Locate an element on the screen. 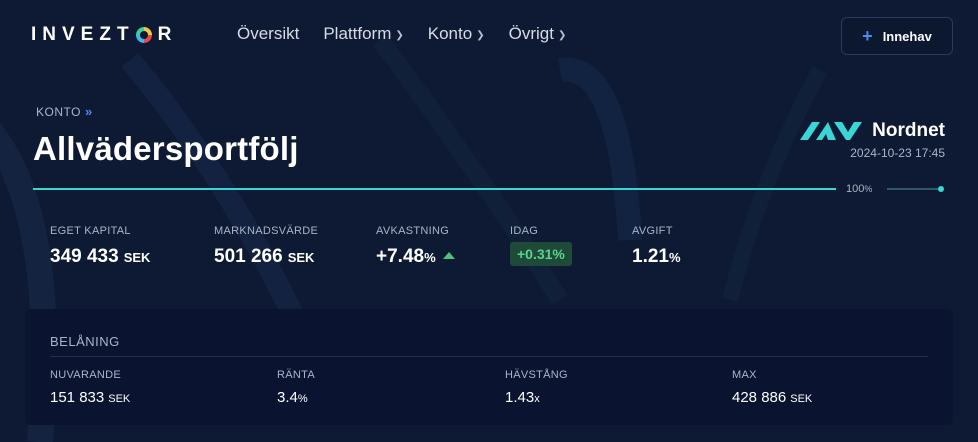  stat-return: AVKASTNING +7.48 % is located at coordinates (415, 246).